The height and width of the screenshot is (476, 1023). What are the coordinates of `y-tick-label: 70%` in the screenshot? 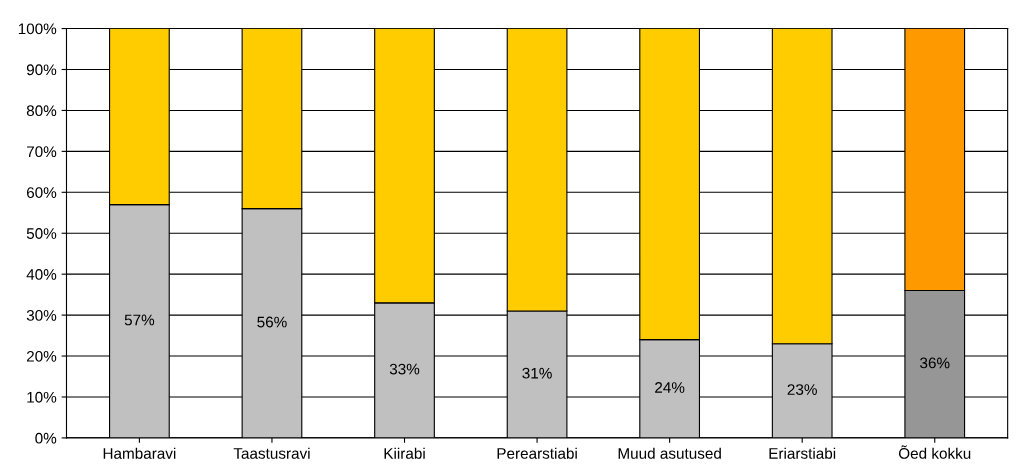 It's located at (41, 152).